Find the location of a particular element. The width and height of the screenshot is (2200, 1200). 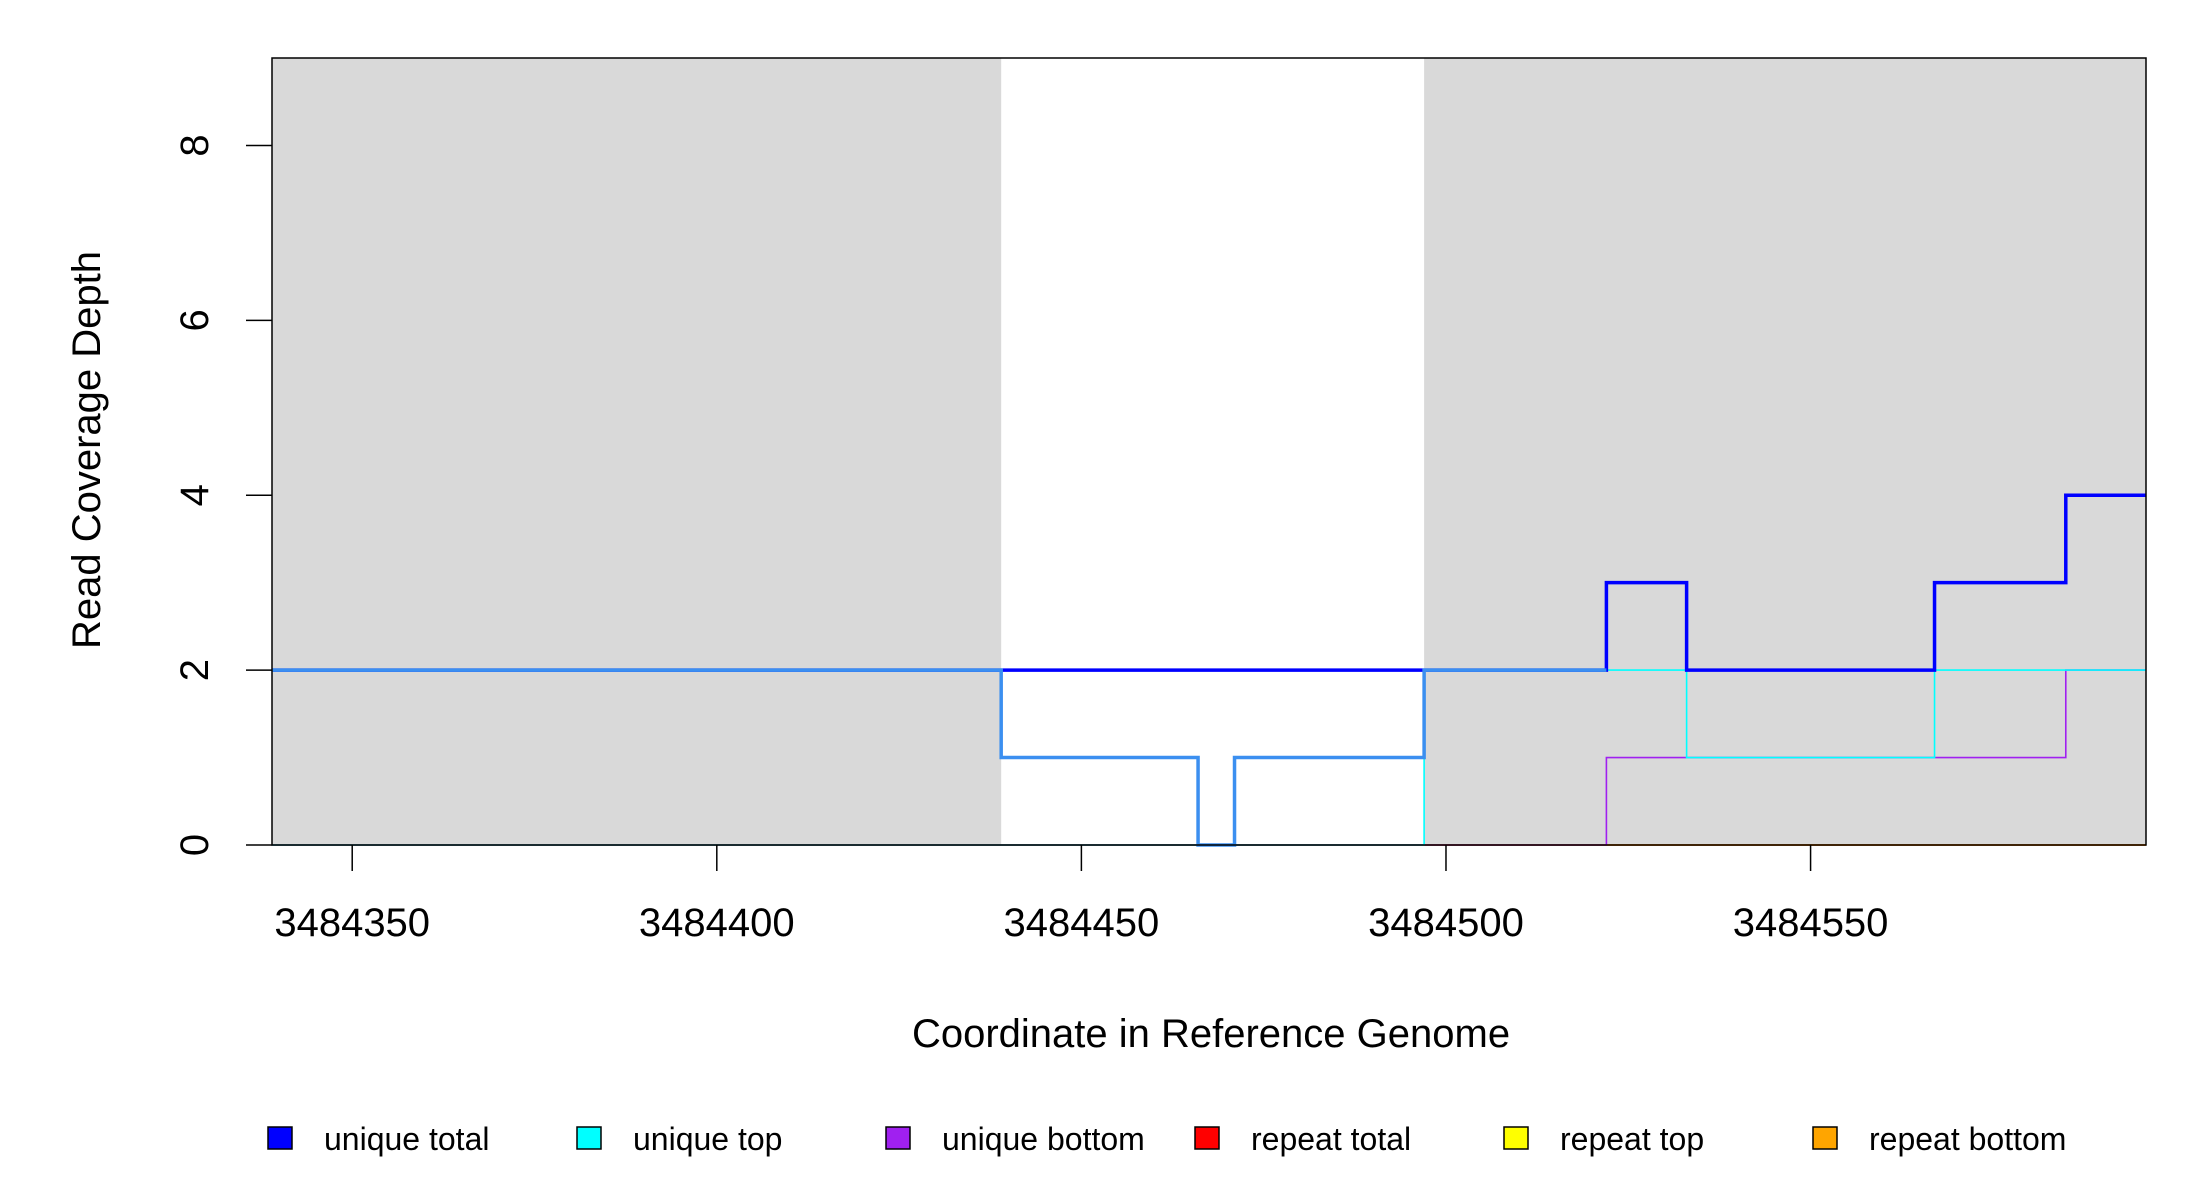

y-tick-label-1: 2 is located at coordinates (195, 670).